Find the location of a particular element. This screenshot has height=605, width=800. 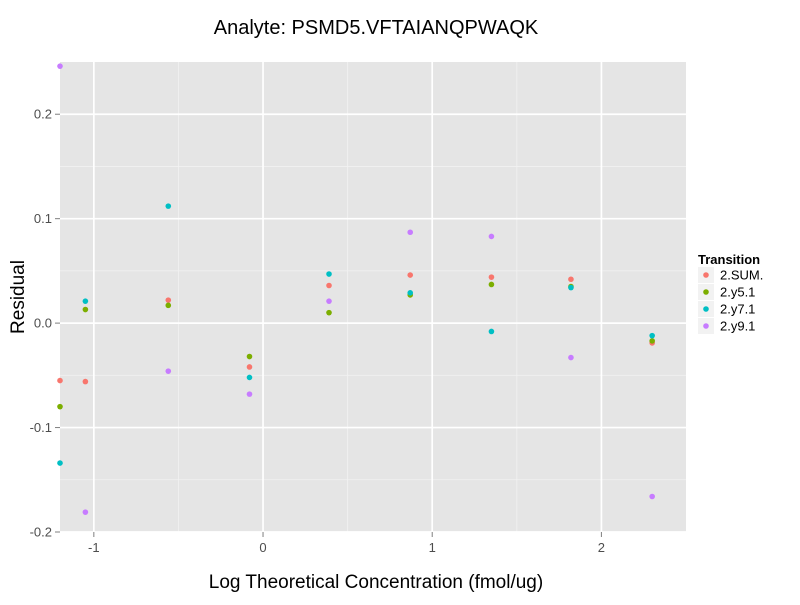

legend-label-2-y5-1: 2.y5.1 is located at coordinates (737, 292).